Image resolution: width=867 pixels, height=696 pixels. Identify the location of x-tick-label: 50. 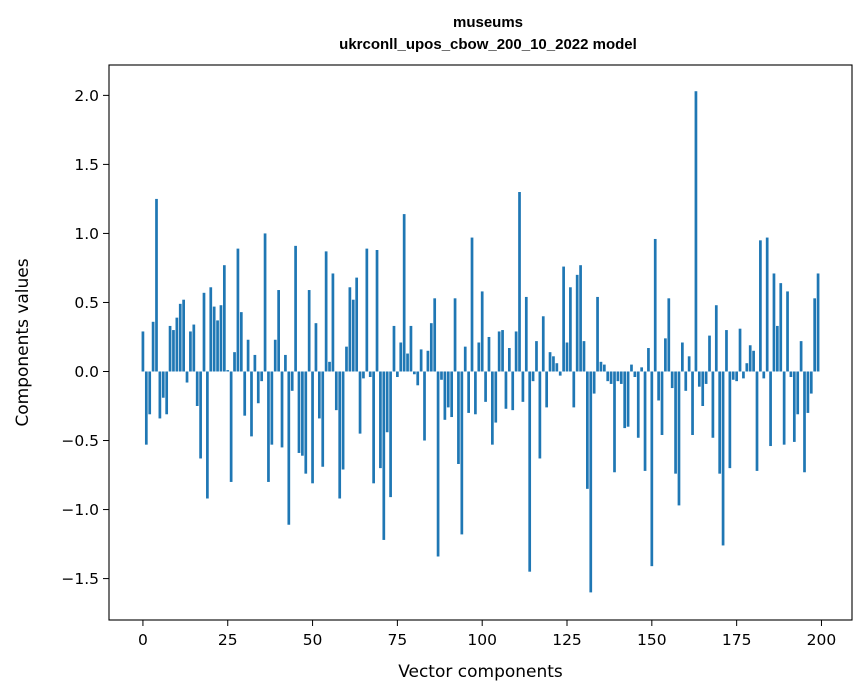
(313, 640).